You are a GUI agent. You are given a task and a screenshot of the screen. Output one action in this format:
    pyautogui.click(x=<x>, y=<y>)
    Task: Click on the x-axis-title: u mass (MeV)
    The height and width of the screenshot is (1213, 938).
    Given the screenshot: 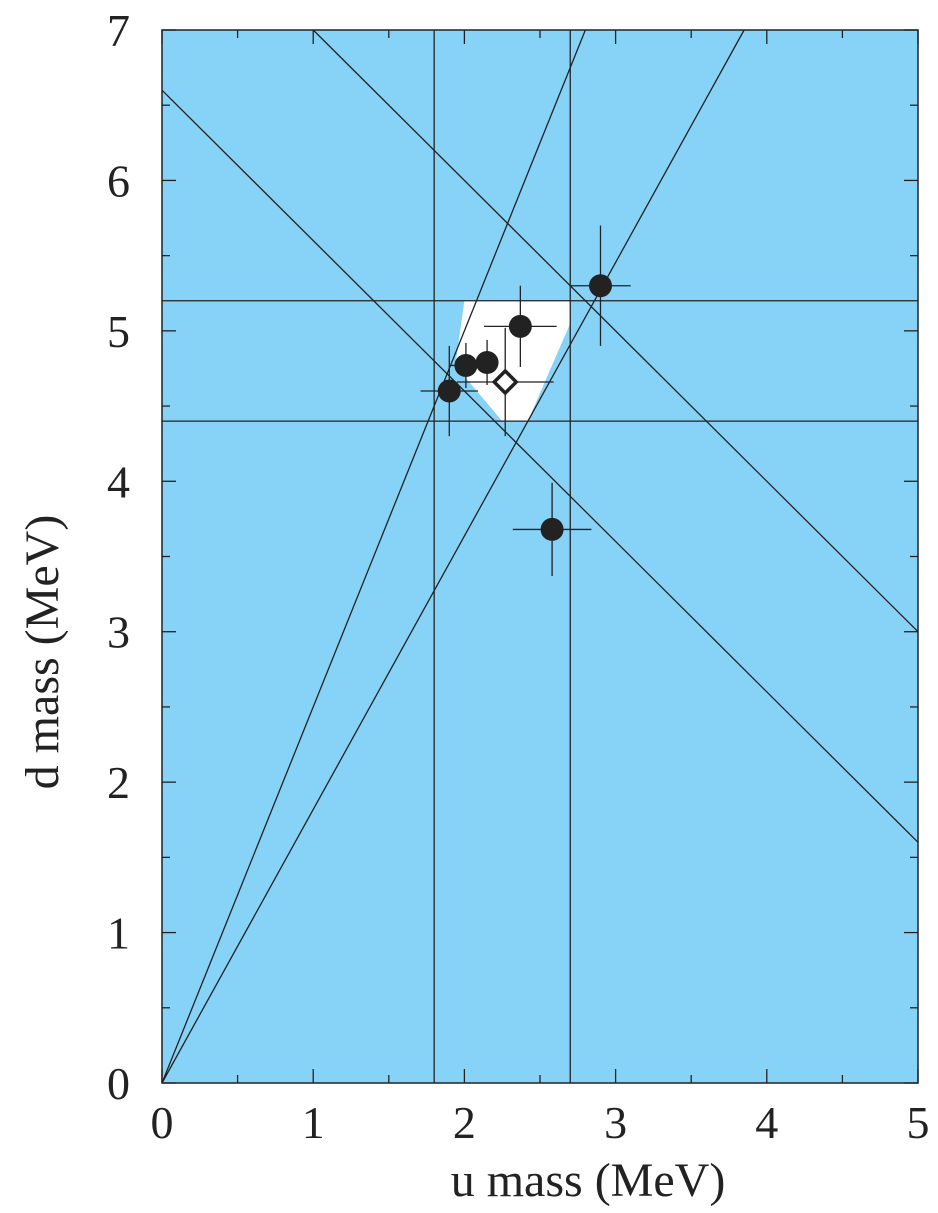 What is the action you would take?
    pyautogui.click(x=588, y=1180)
    